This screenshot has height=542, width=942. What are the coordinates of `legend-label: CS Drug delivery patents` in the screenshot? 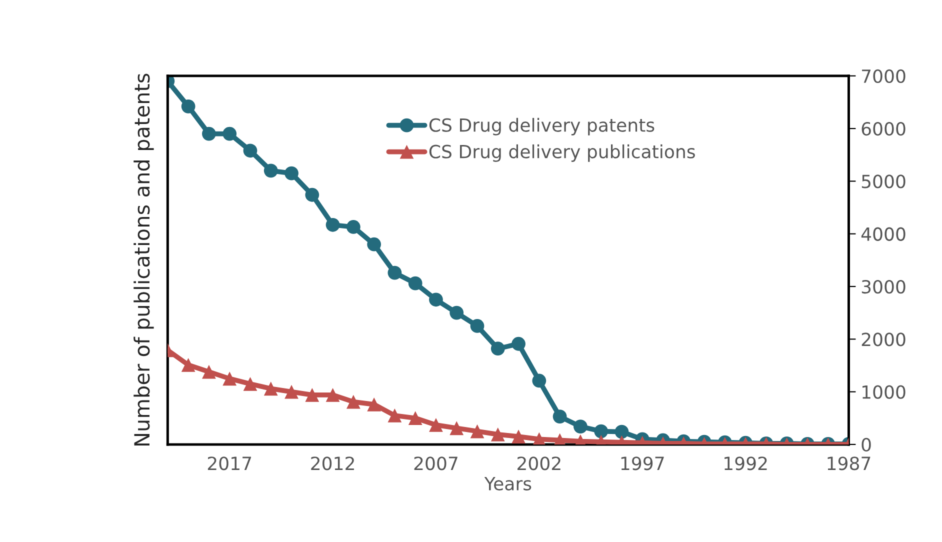 It's located at (541, 127).